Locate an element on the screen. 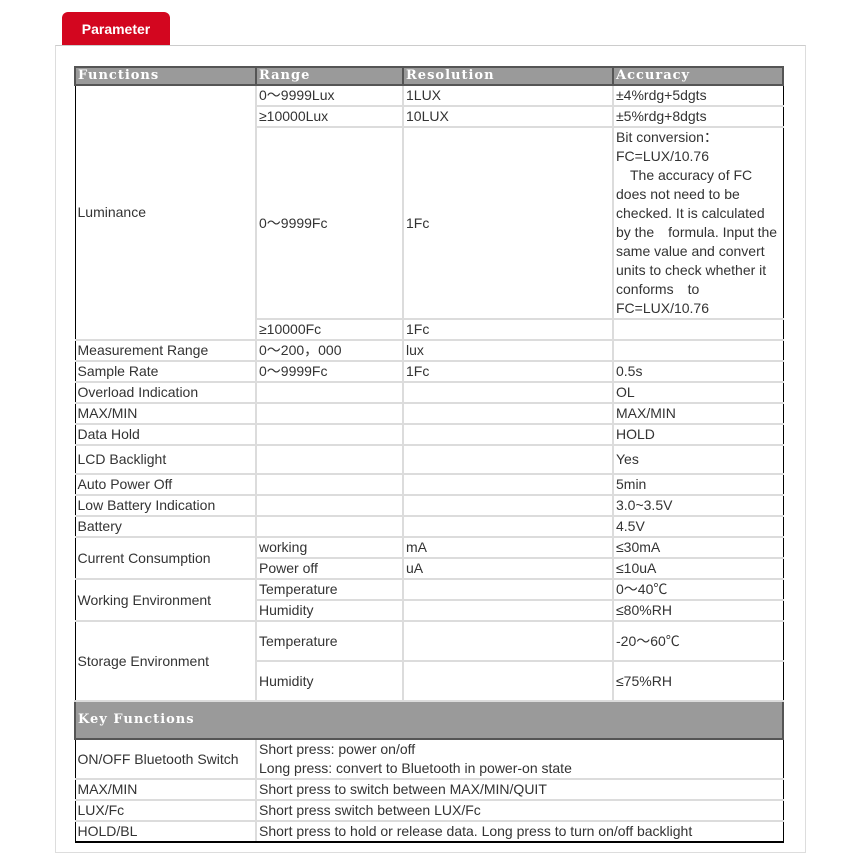 The width and height of the screenshot is (861, 861). table-row: Battery 4.5V is located at coordinates (429, 526).